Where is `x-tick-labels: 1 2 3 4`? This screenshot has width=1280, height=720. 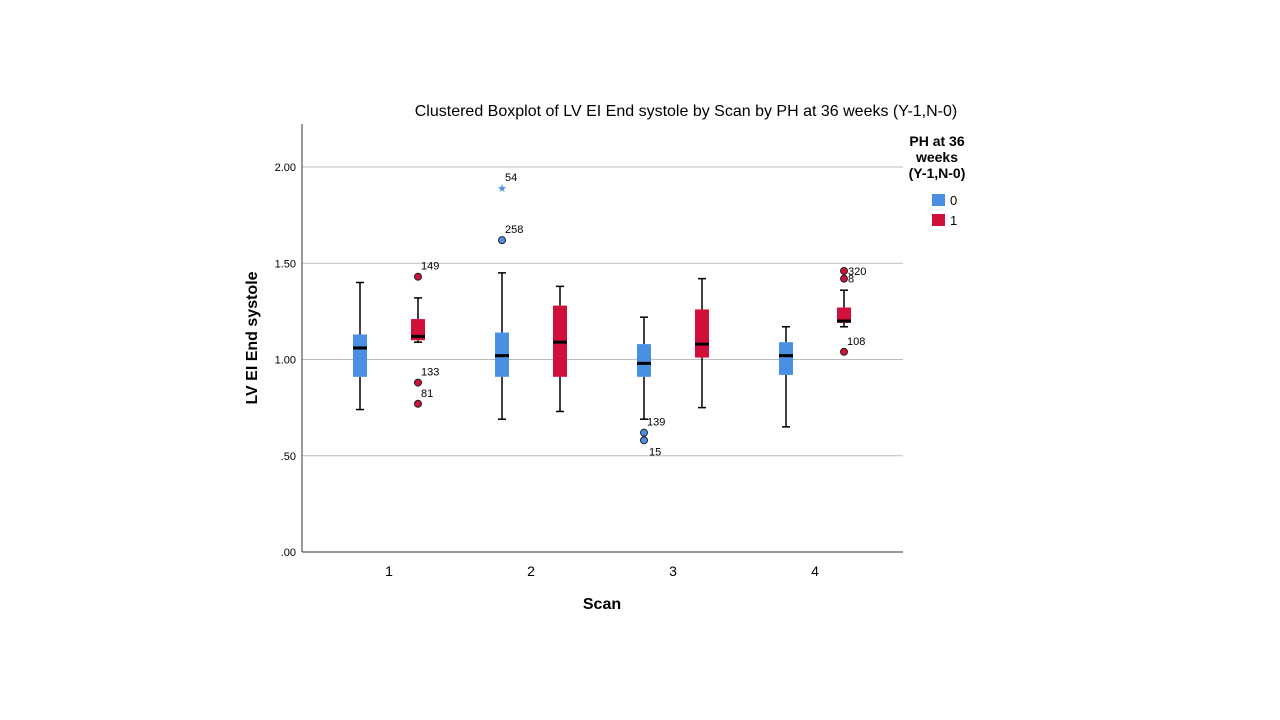
x-tick-labels: 1 2 3 4 is located at coordinates (602, 571).